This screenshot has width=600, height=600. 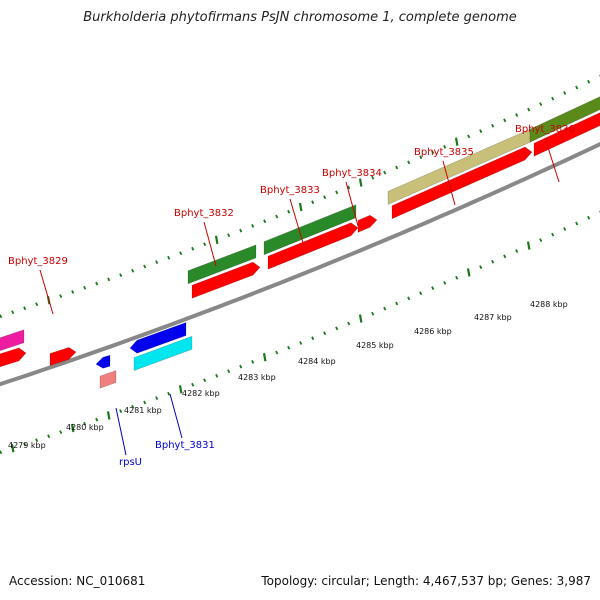 I want to click on gene-label-reverse: Bphyt_3831, so click(x=185, y=445).